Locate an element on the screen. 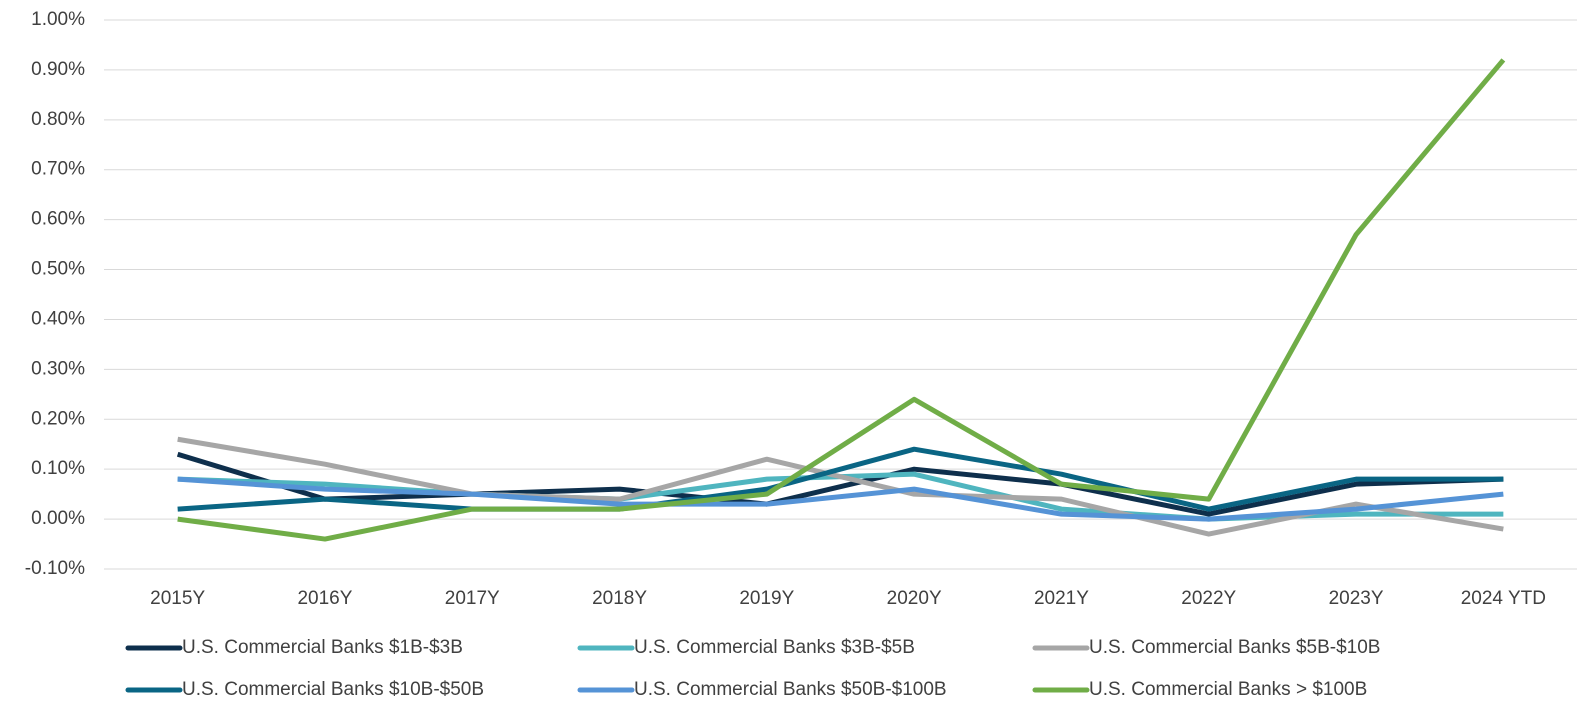 This screenshot has height=710, width=1587. x-tick-label: 2021Y is located at coordinates (1061, 598).